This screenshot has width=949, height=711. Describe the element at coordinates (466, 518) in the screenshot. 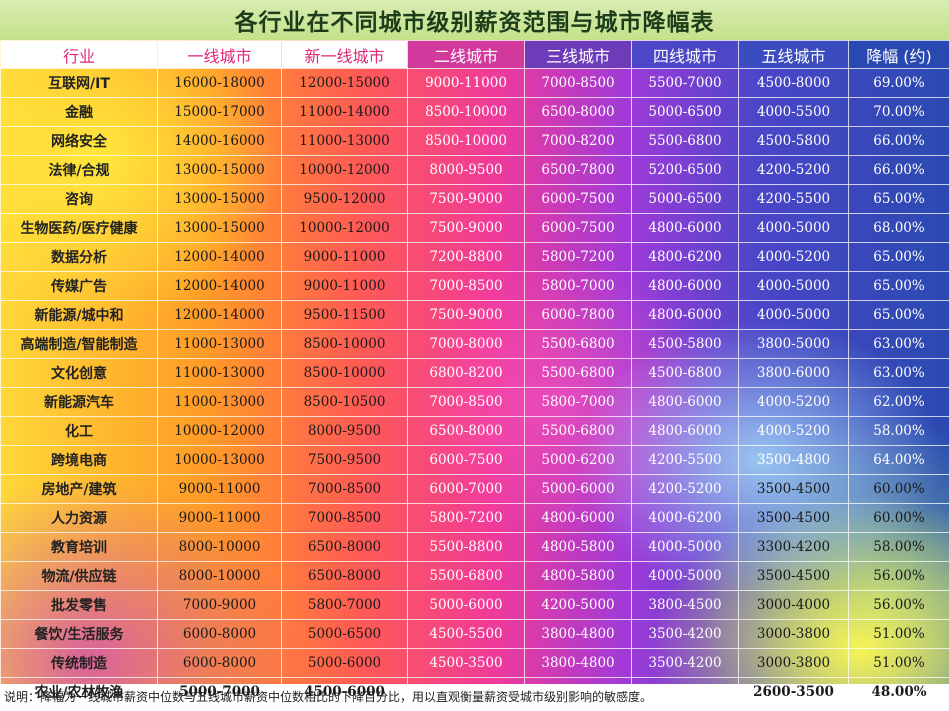

I see `row-tier2-cell: 5800-7200` at that location.